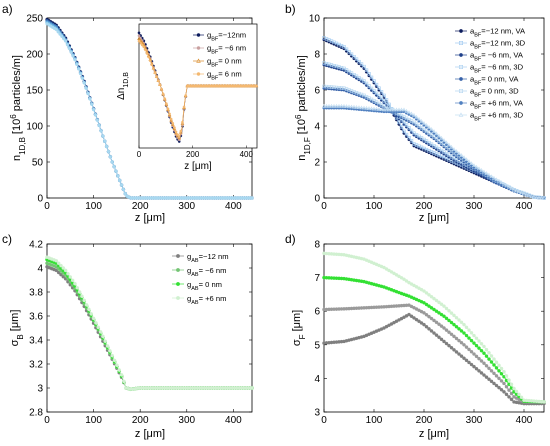  What do you see at coordinates (317, 379) in the screenshot?
I see `y-tick-label: 4` at bounding box center [317, 379].